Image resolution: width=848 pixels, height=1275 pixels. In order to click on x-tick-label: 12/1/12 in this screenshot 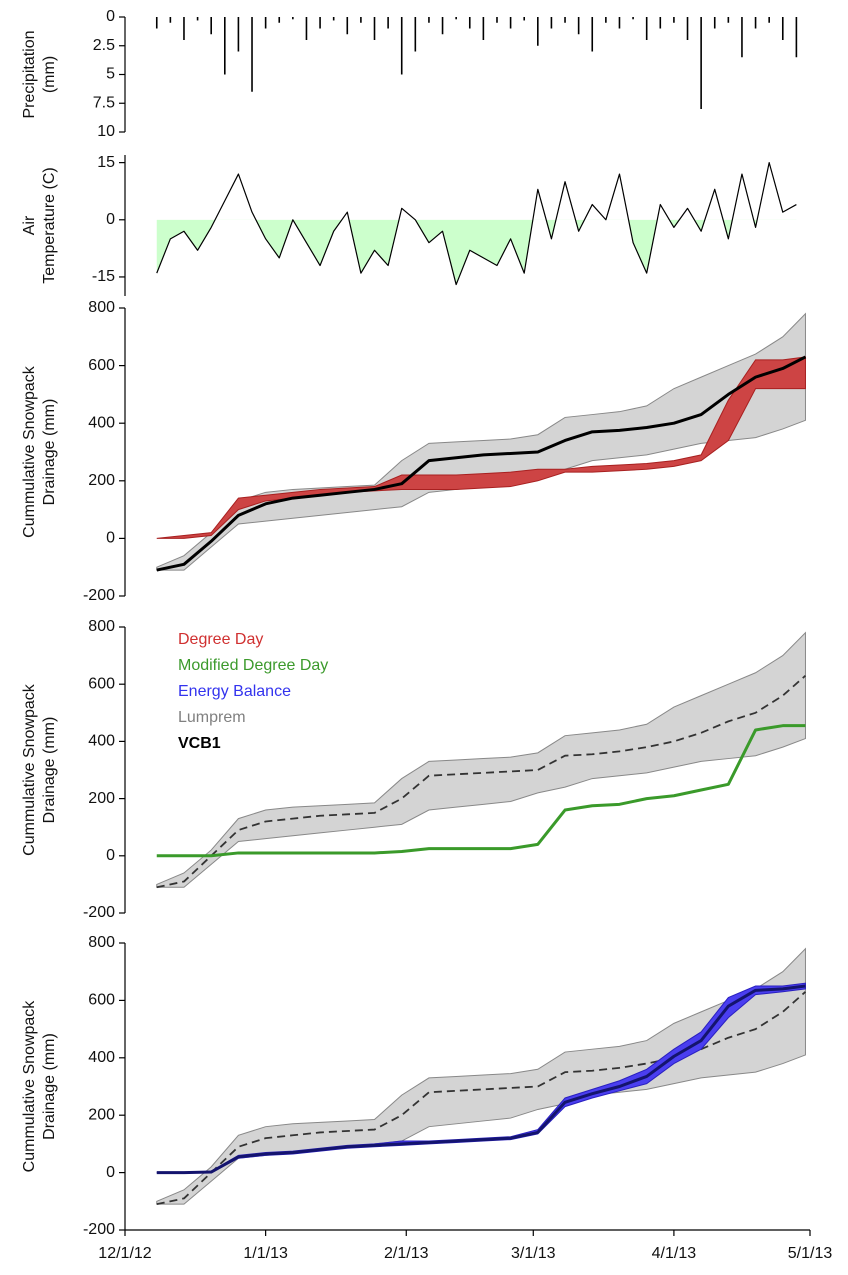, I will do `click(124, 1253)`.